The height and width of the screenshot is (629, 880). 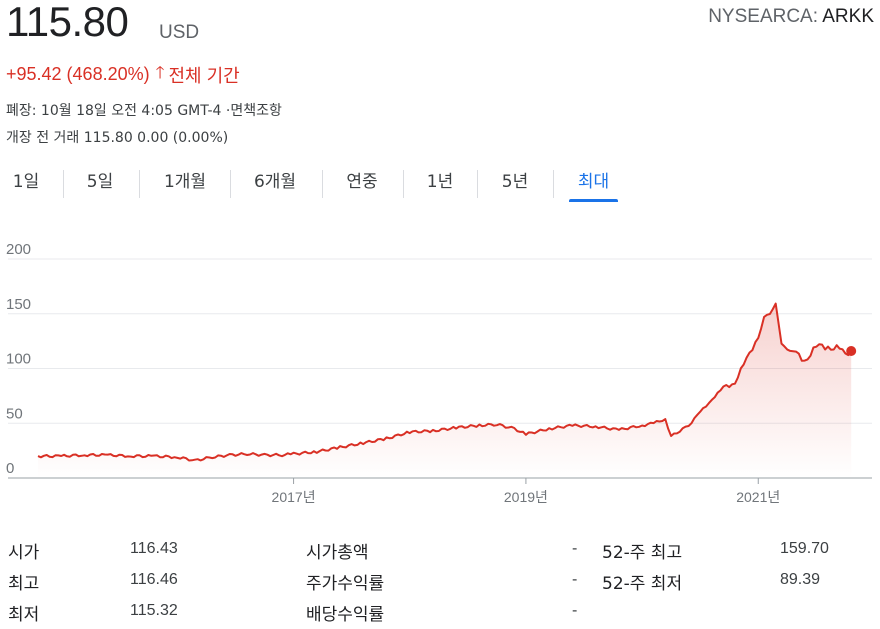 I want to click on ticker-label: NYSEARCA: ARKK, so click(x=791, y=17).